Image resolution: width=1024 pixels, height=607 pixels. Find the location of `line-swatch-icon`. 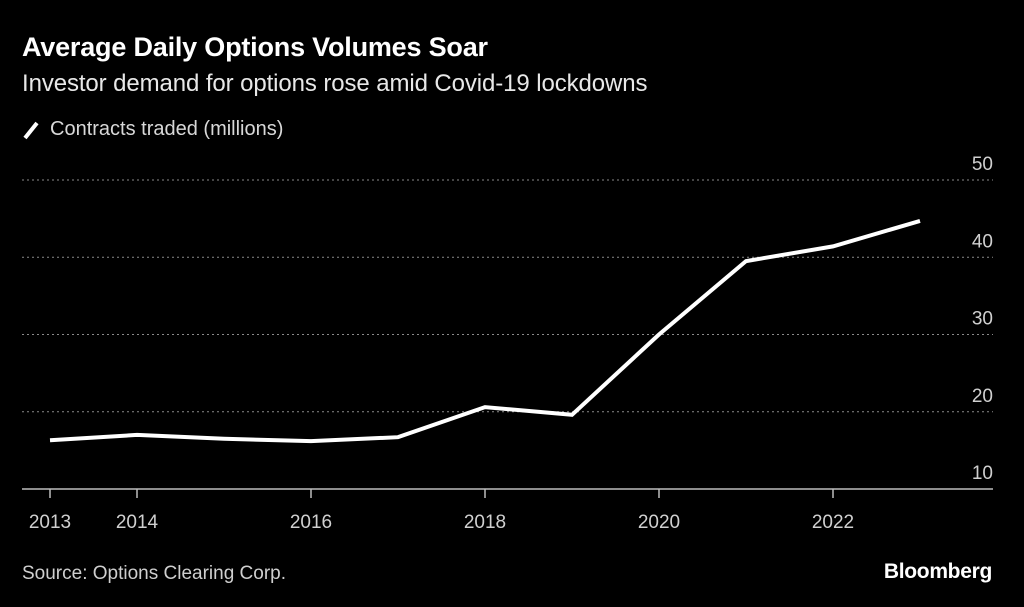

line-swatch-icon is located at coordinates (31, 130).